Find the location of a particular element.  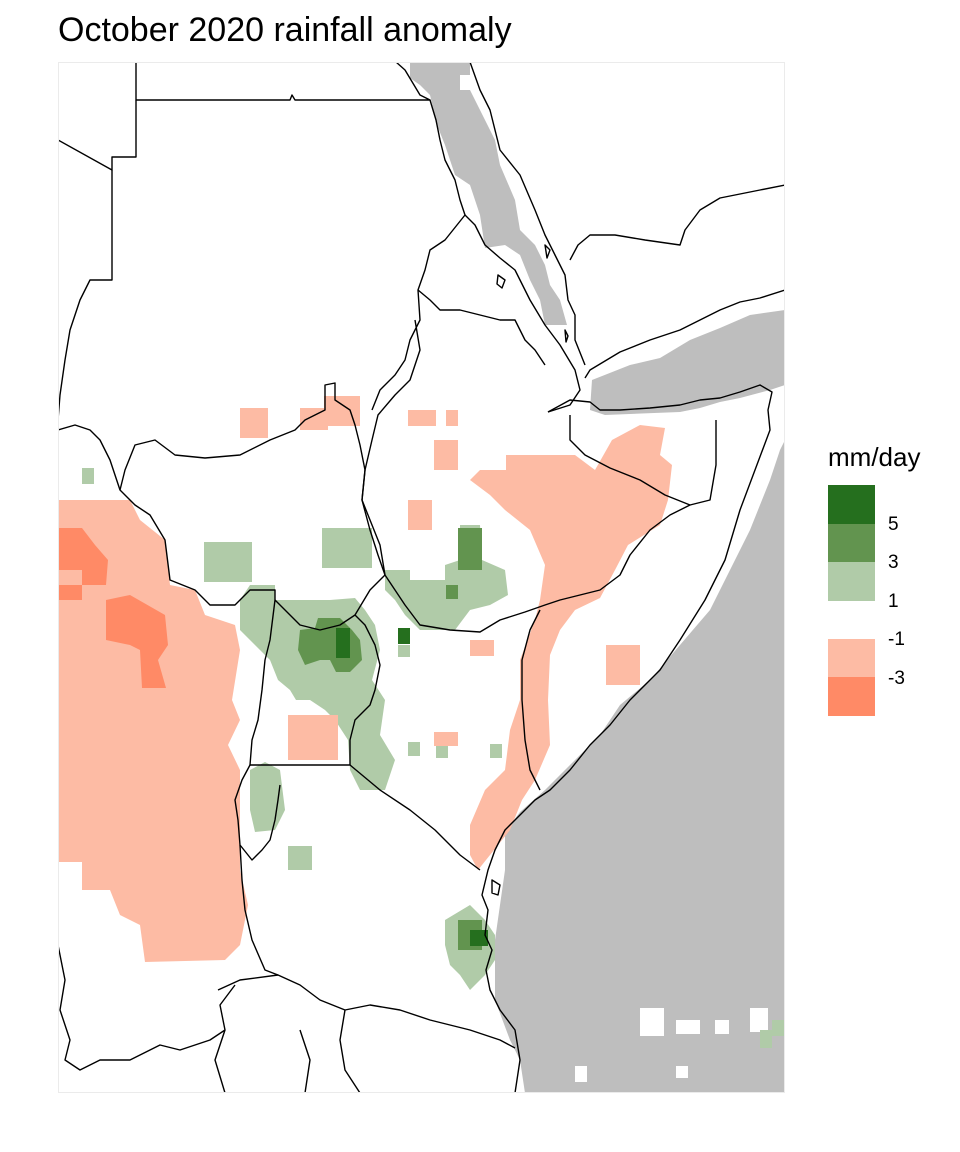

eritrea-coast-islands is located at coordinates (532, 293).